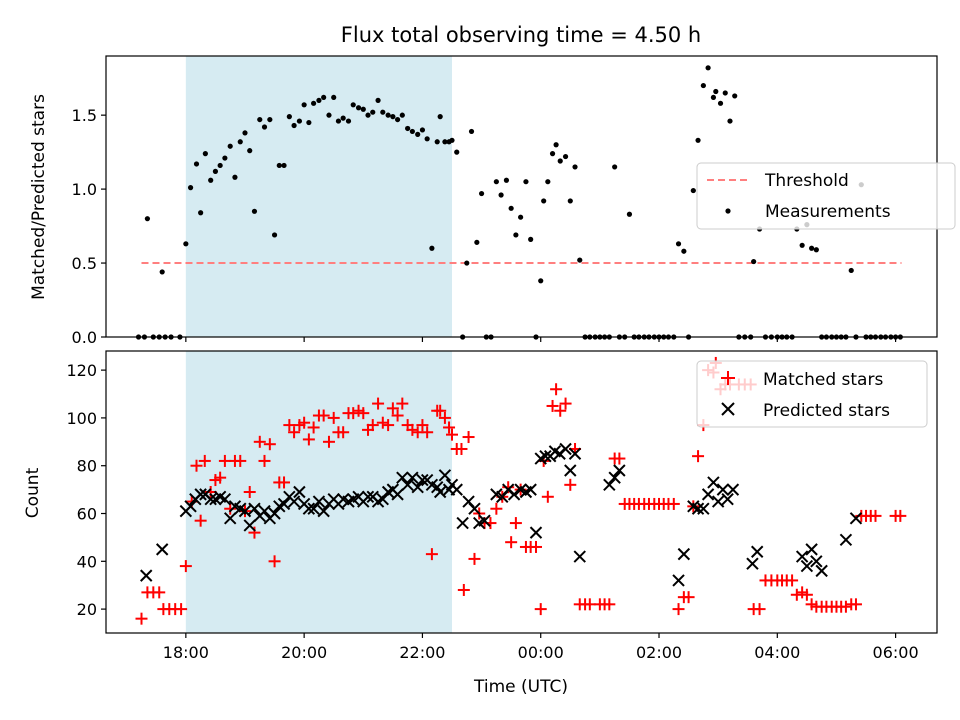  I want to click on legend-top: Threshold Measurements, so click(826, 196).